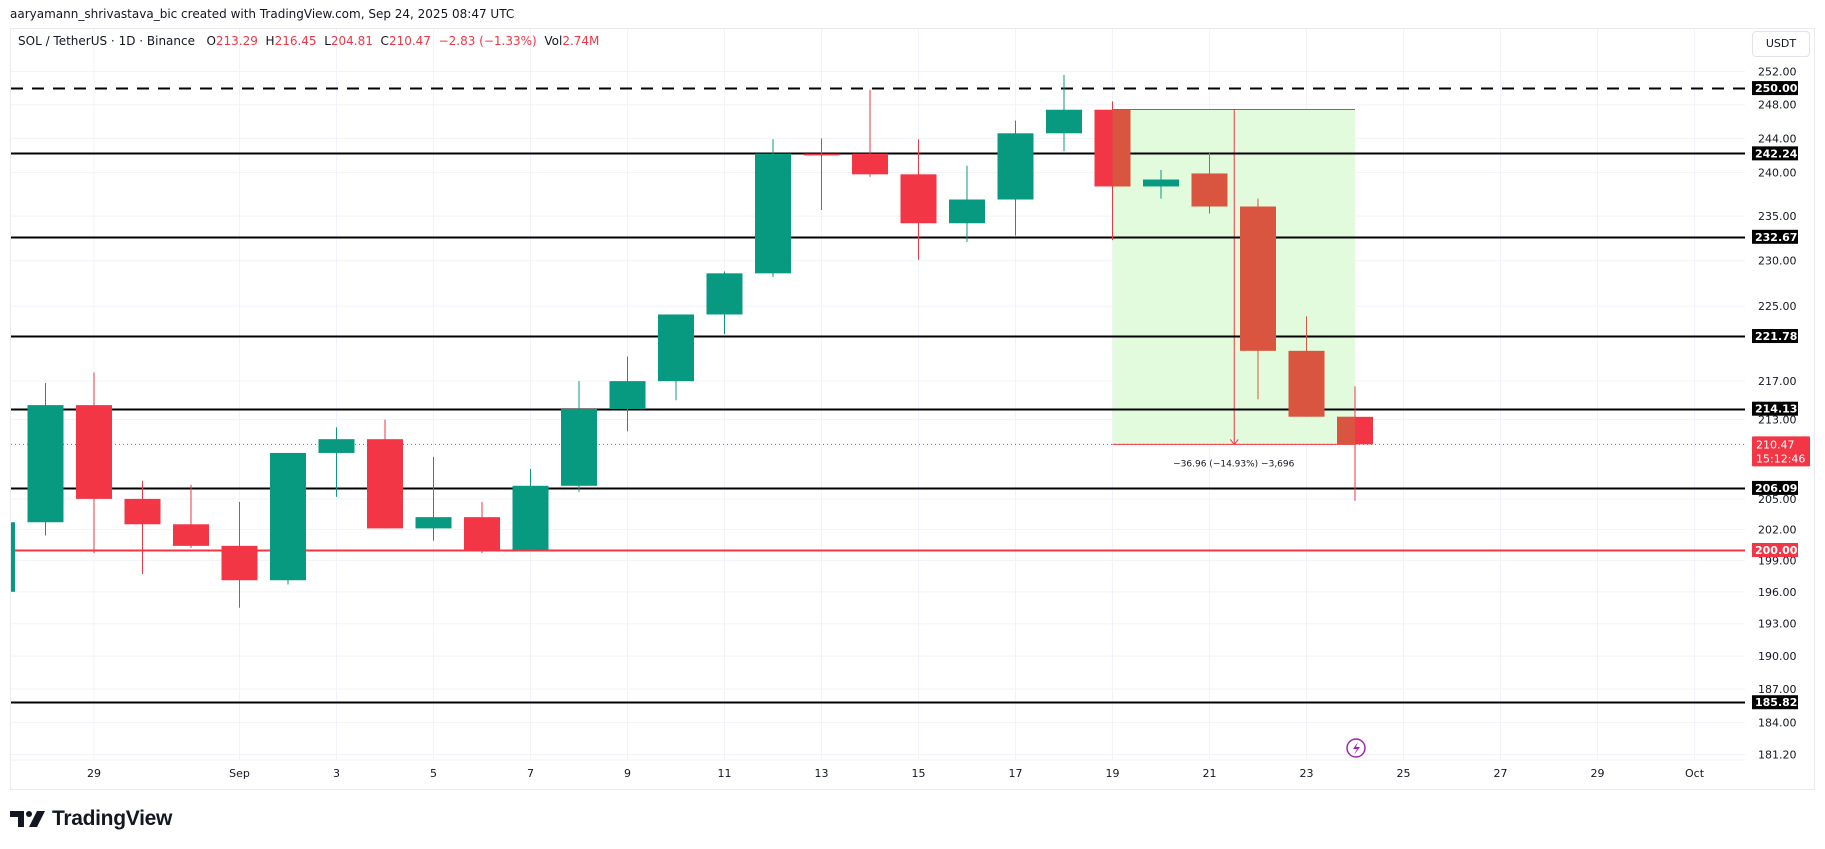 Image resolution: width=1825 pixels, height=849 pixels. I want to click on price-tick-label: 244.00, so click(1777, 138).